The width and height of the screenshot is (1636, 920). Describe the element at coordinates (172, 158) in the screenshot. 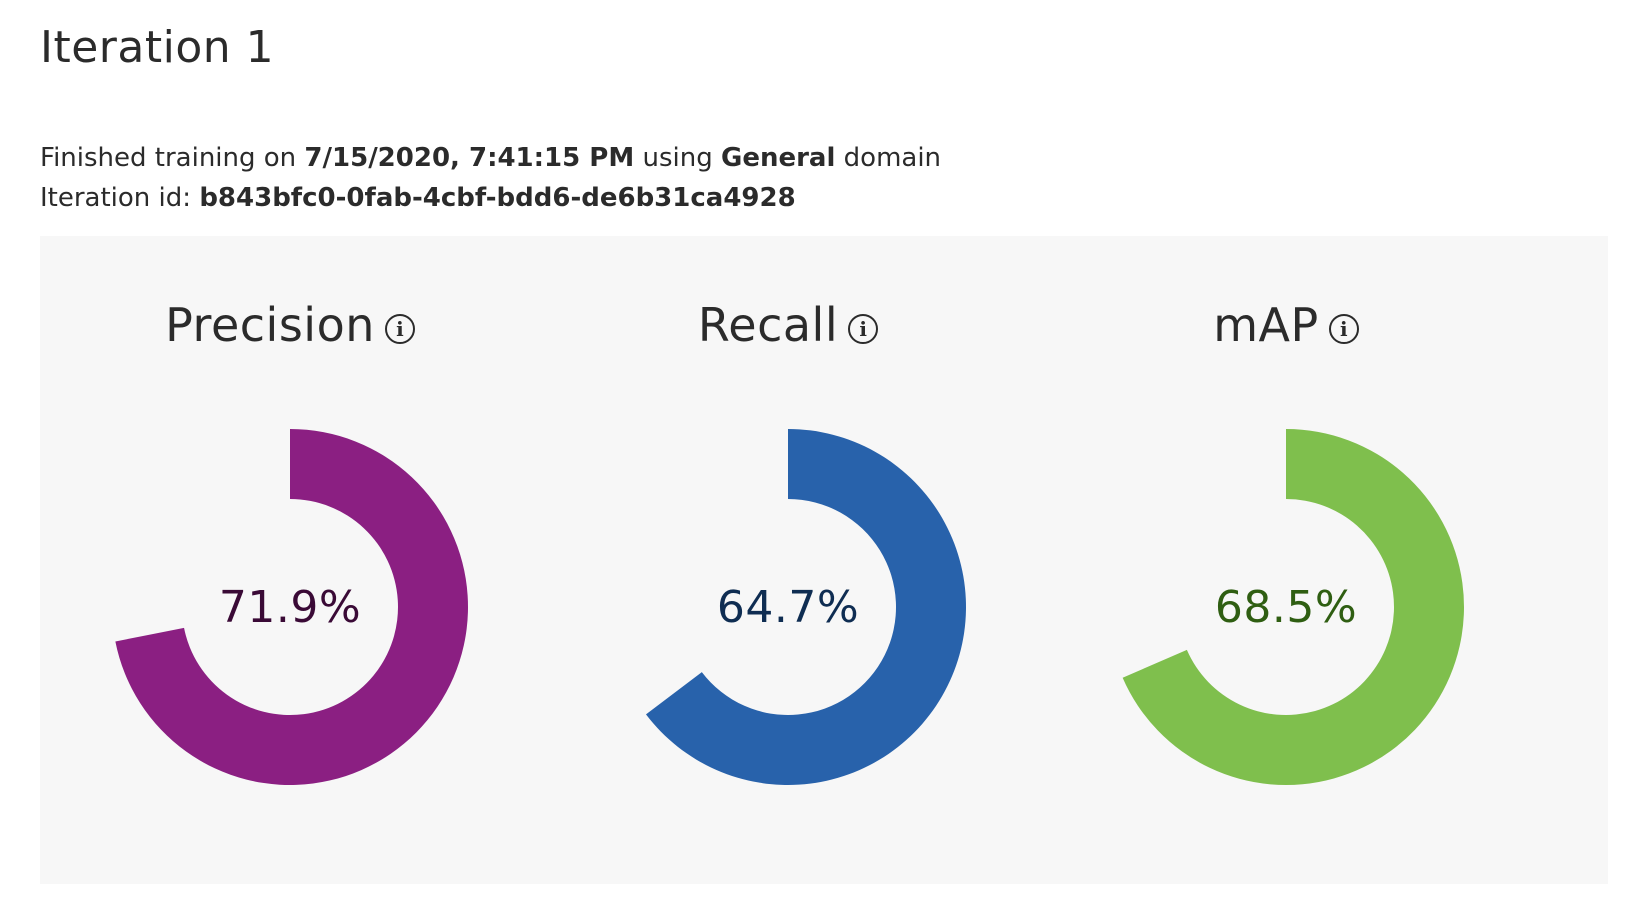

I see `finished-prefix: Finished training on` at that location.